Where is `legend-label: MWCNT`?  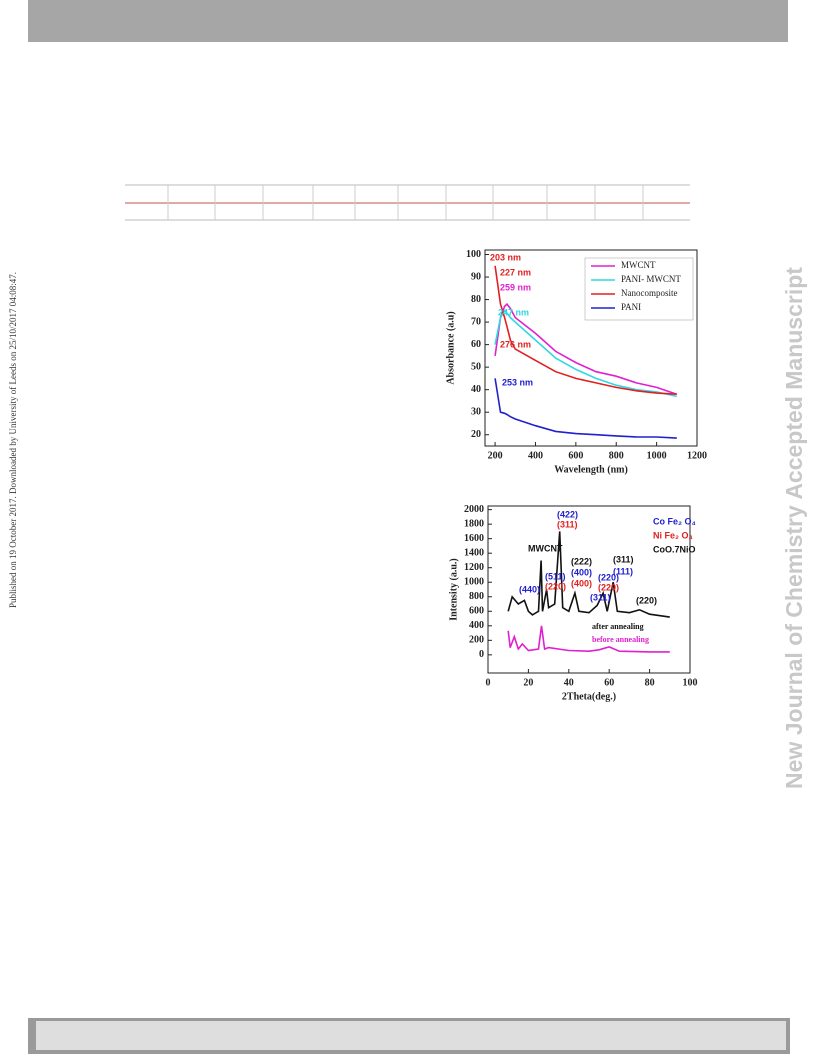 legend-label: MWCNT is located at coordinates (638, 265).